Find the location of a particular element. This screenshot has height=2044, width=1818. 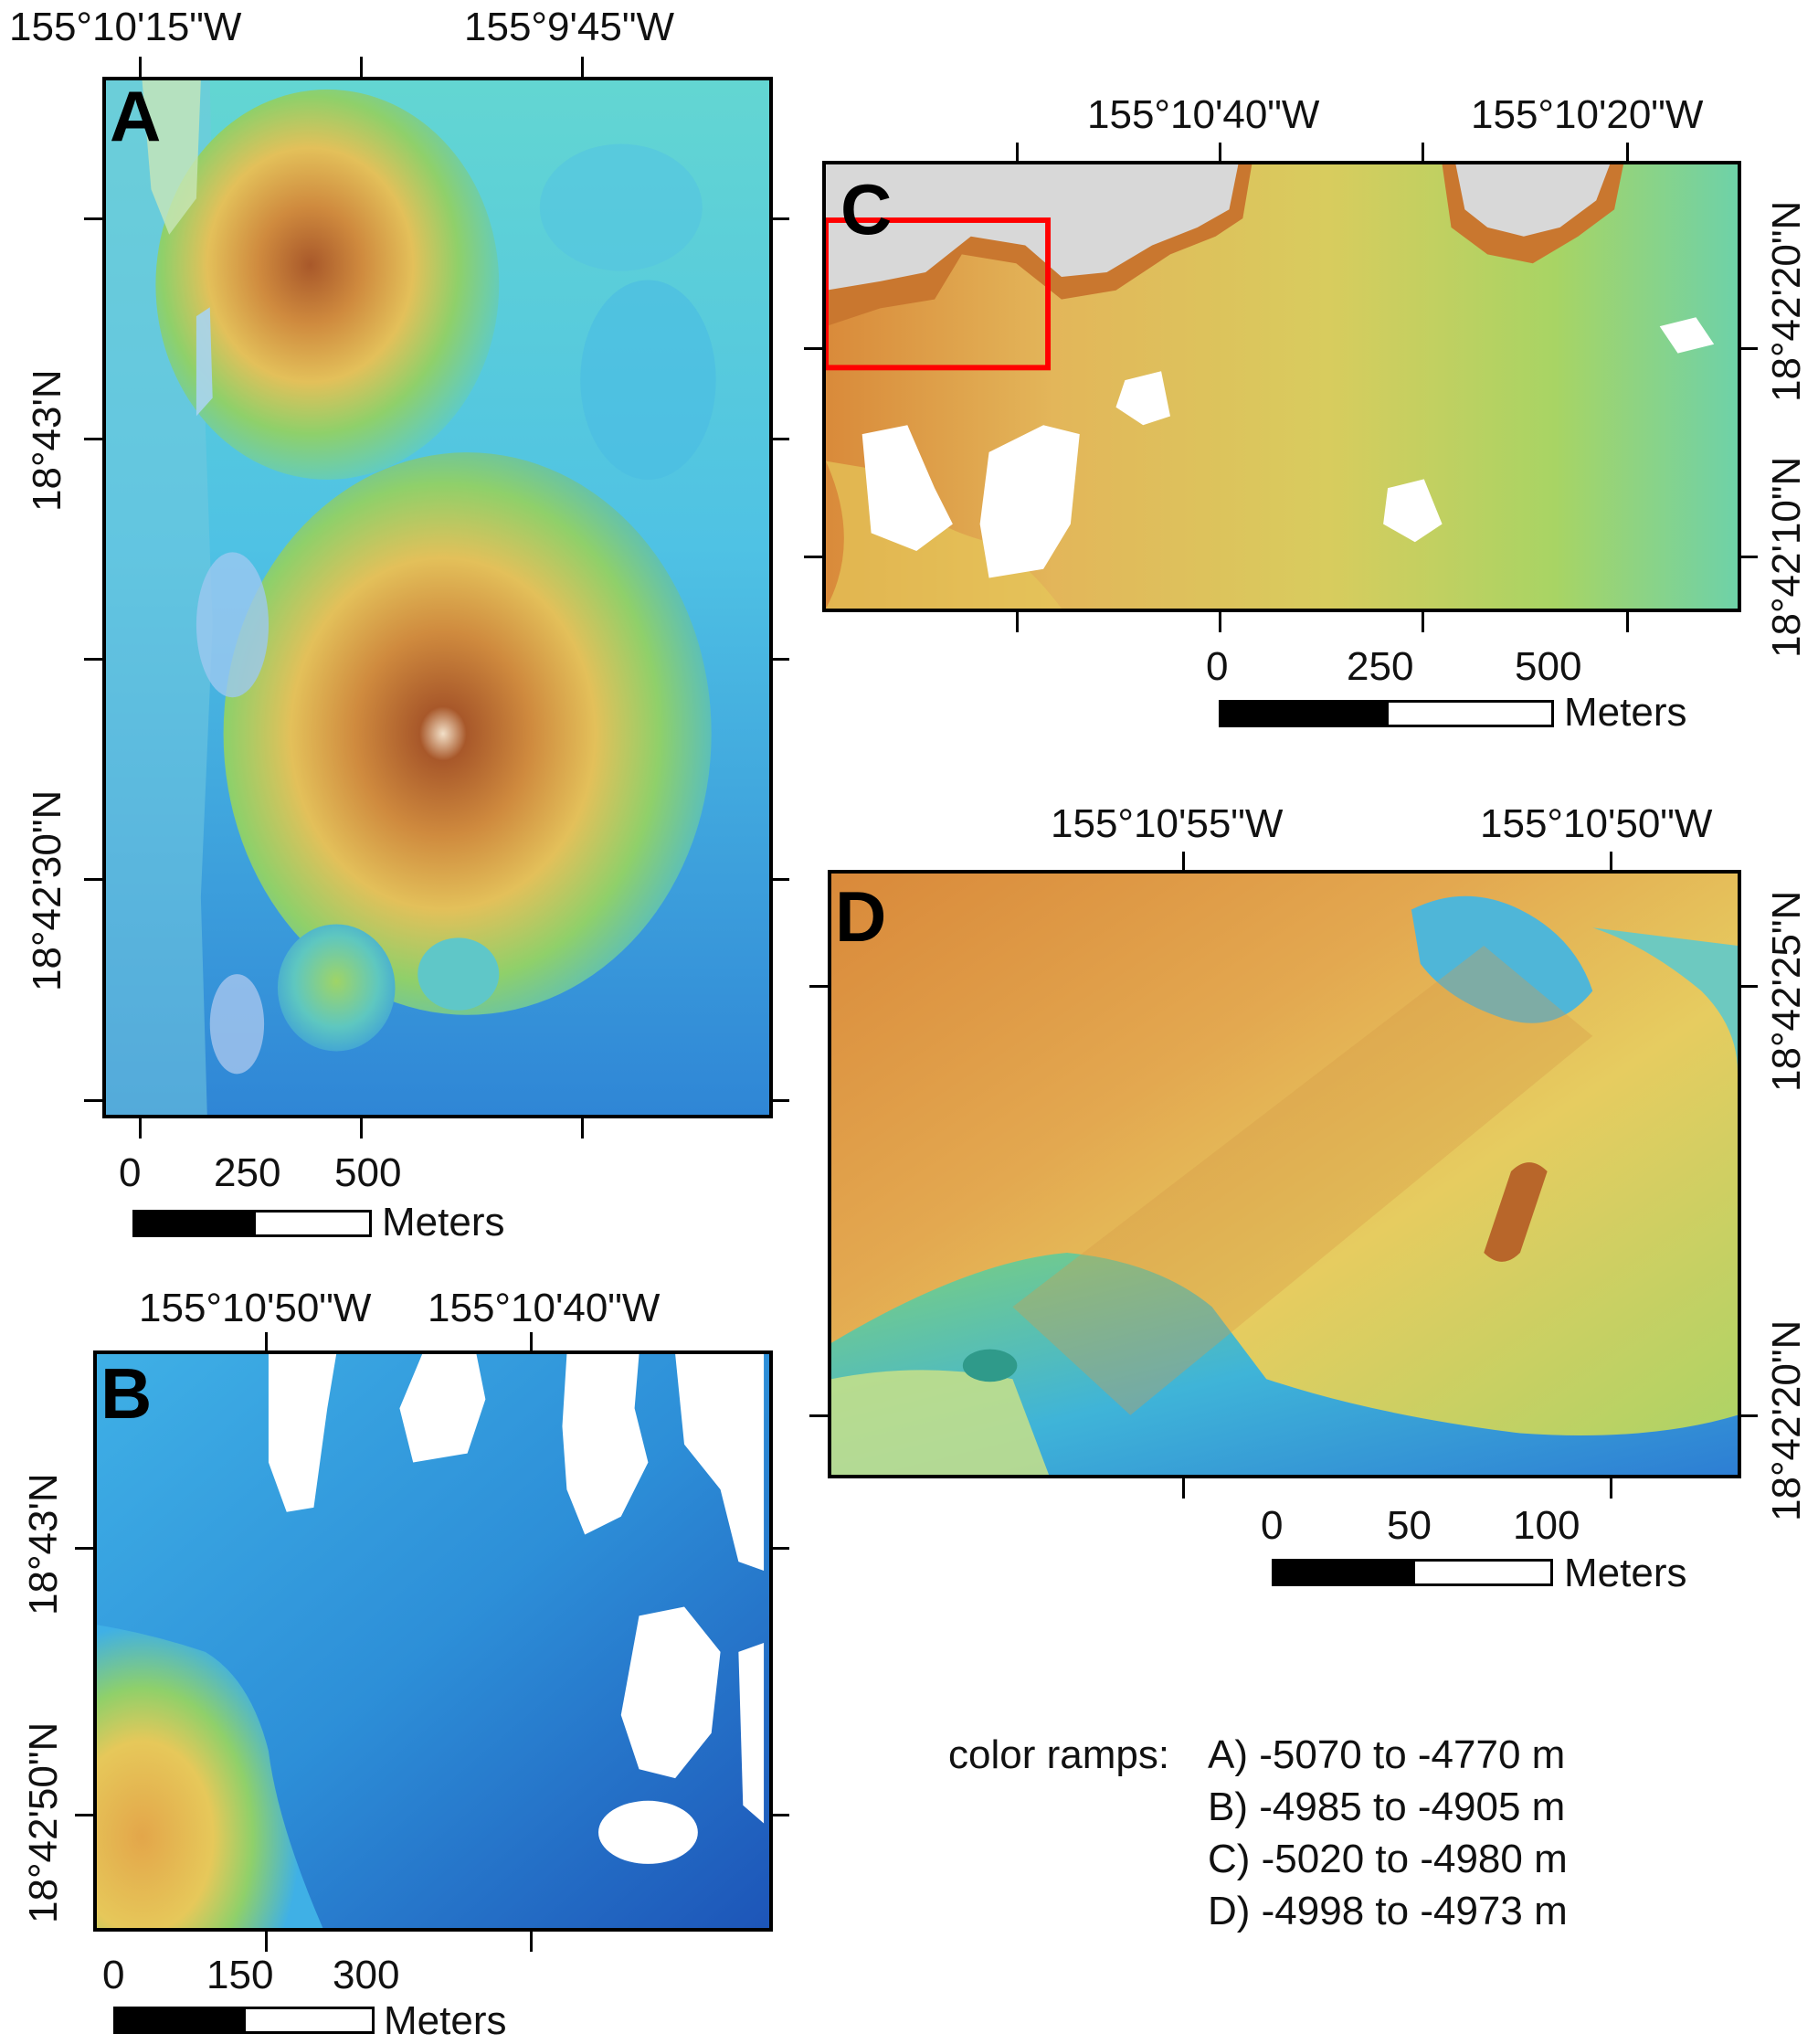

panel-d-letter: D is located at coordinates (861, 916).